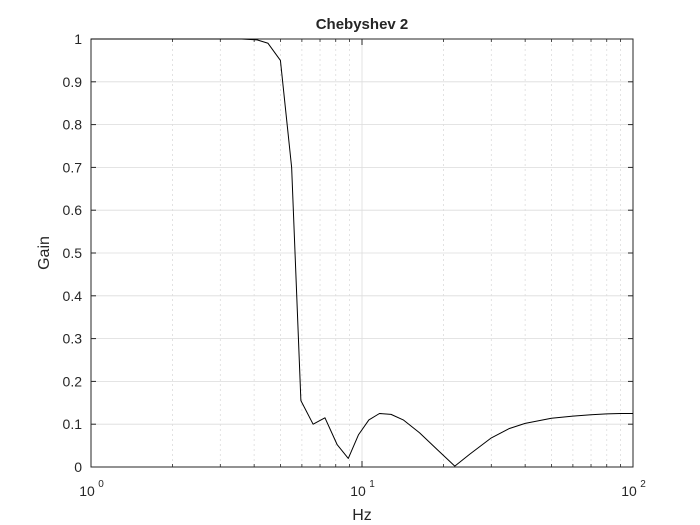 The height and width of the screenshot is (525, 700). Describe the element at coordinates (362, 24) in the screenshot. I see `chart-title: Chebyshev 2` at that location.